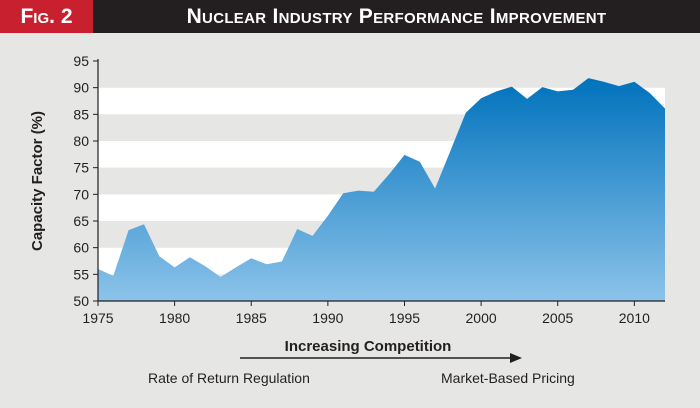 This screenshot has height=408, width=700. Describe the element at coordinates (81, 88) in the screenshot. I see `y-tick-label: 90` at that location.